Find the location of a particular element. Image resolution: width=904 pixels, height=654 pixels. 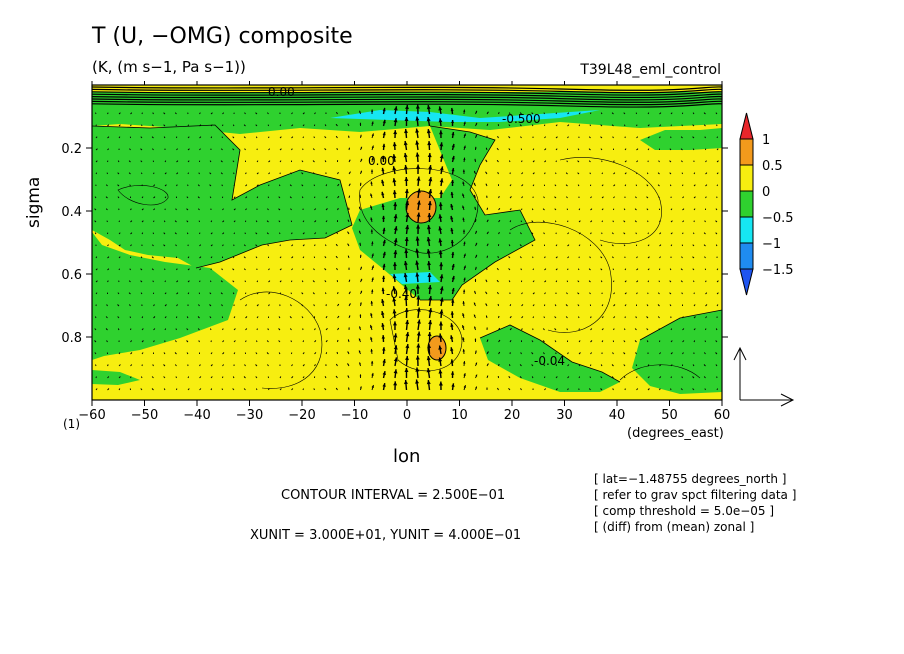

contour-line-zero is located at coordinates (222, 196).